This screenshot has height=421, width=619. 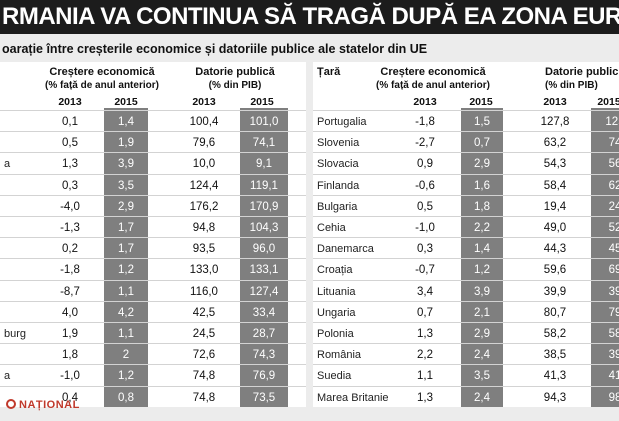 I want to click on growth-2013-cell: -4,0, so click(x=70, y=206).